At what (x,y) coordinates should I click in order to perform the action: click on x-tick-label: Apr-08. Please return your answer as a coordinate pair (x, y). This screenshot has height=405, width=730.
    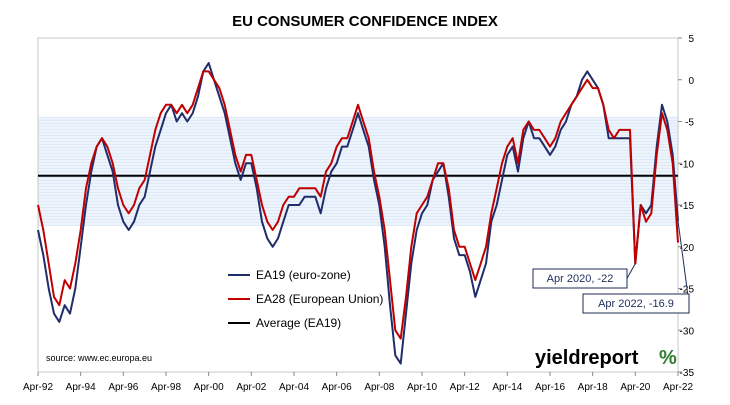
    Looking at the image, I should click on (379, 387).